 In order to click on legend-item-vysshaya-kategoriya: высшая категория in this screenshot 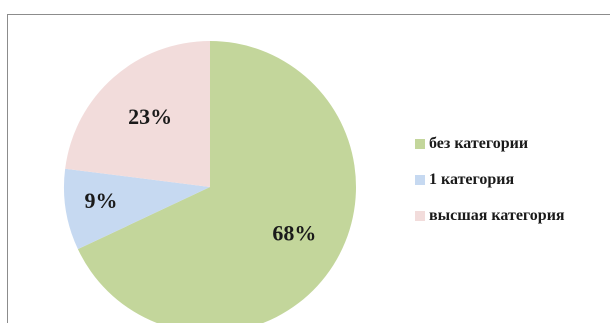, I will do `click(490, 216)`.